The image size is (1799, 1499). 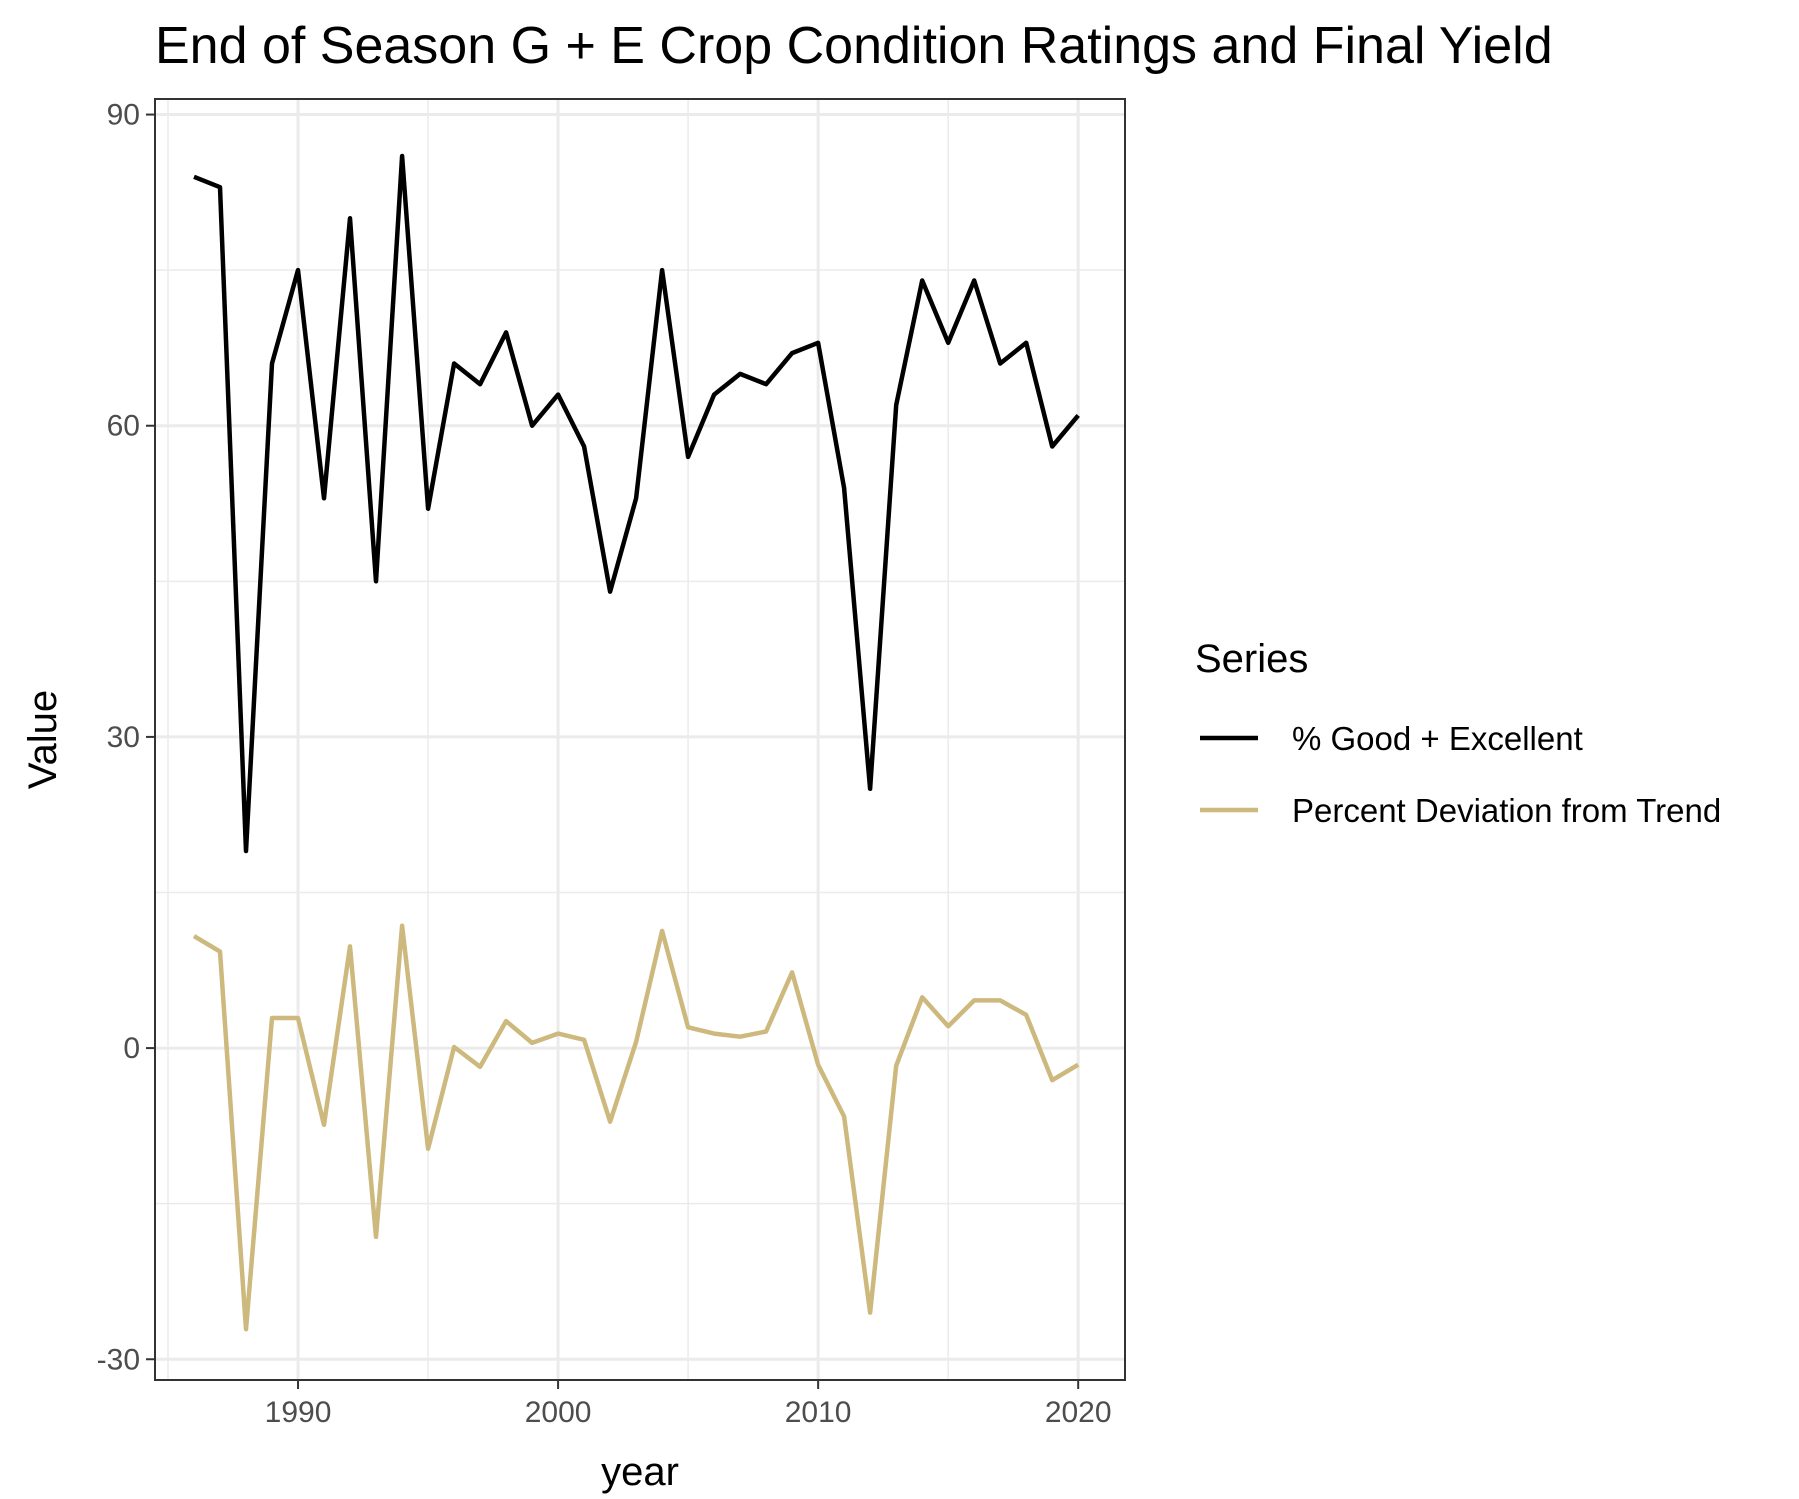 I want to click on x-axis: 1990 2000 2010 2020, so click(x=688, y=1404).